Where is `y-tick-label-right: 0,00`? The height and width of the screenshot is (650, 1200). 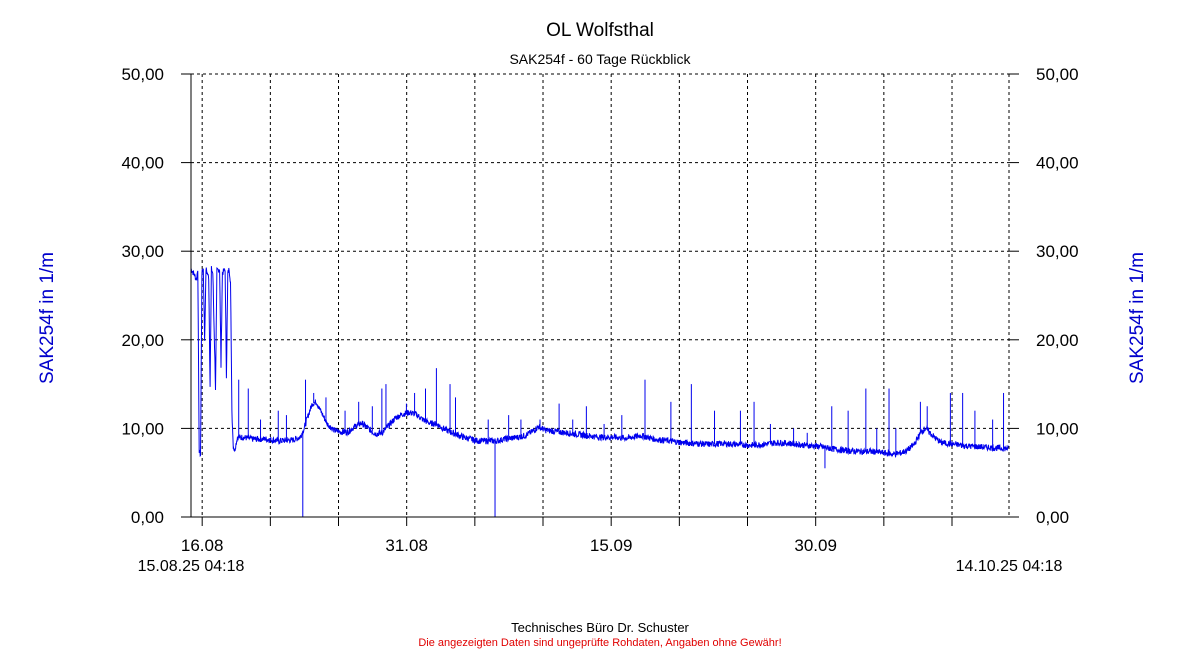
y-tick-label-right: 0,00 is located at coordinates (1052, 517).